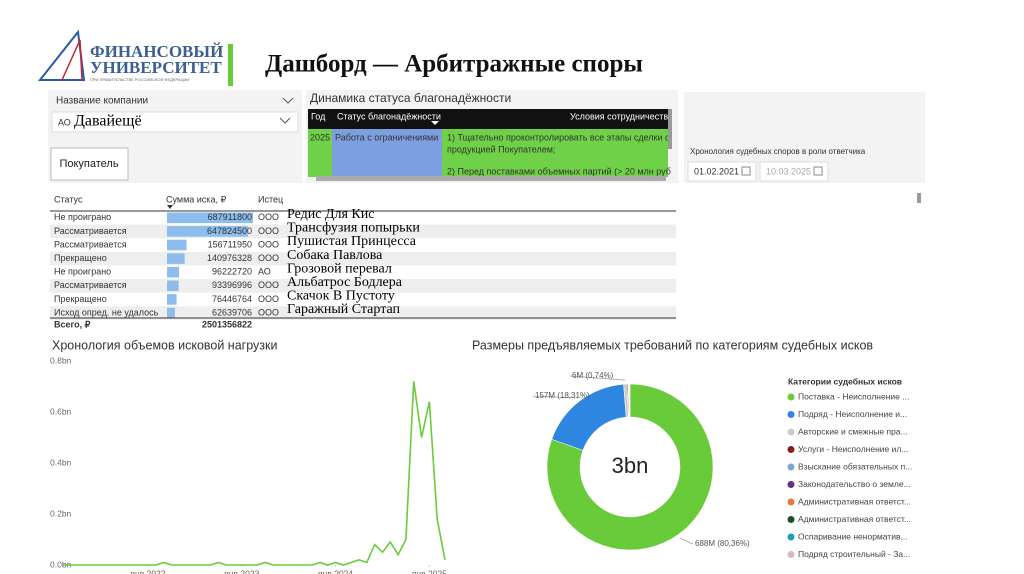 Image resolution: width=1024 pixels, height=574 pixels. Describe the element at coordinates (230, 244) in the screenshot. I see `sum-cell: 156711950` at that location.